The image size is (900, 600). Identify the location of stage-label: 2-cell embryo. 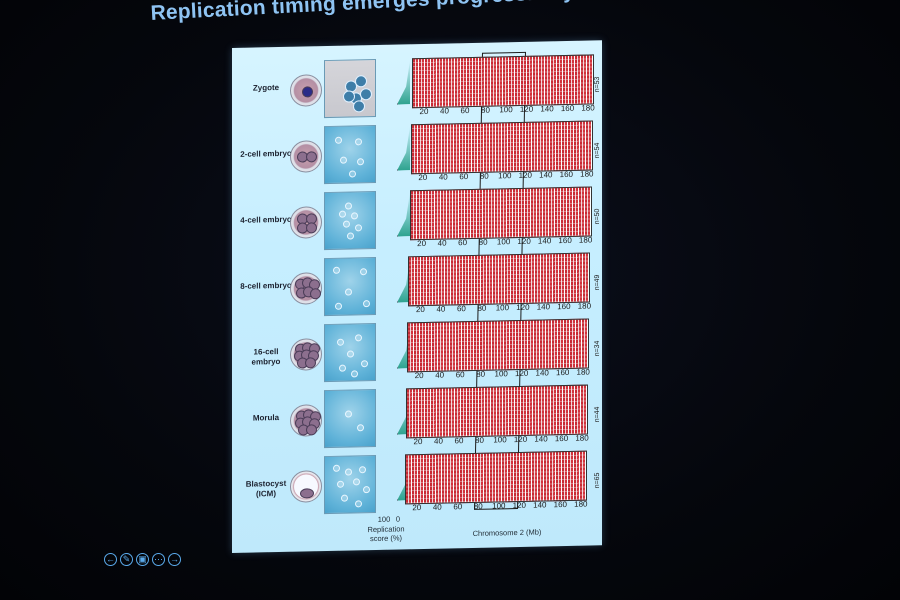
(266, 153).